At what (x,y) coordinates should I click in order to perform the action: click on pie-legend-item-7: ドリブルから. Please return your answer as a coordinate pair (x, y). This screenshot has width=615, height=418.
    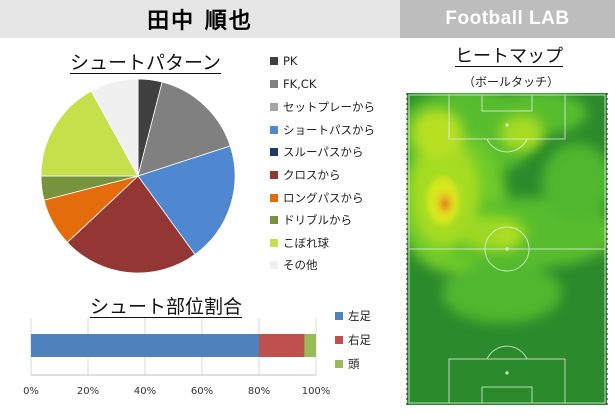
    Looking at the image, I should click on (311, 220).